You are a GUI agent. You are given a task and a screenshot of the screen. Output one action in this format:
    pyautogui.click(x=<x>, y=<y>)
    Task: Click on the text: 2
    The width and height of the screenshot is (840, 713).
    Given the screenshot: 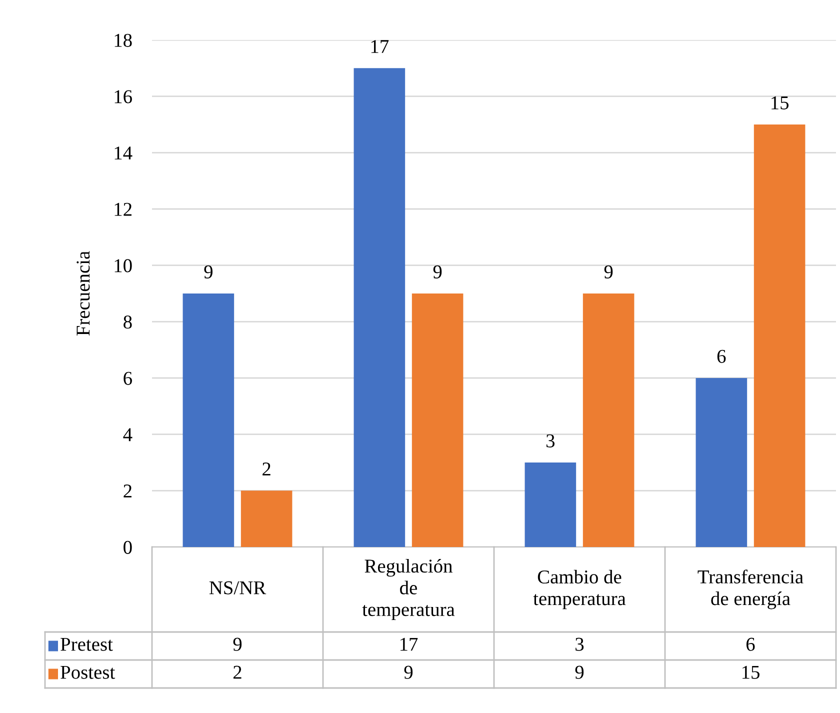 What is the action you would take?
    pyautogui.click(x=237, y=672)
    